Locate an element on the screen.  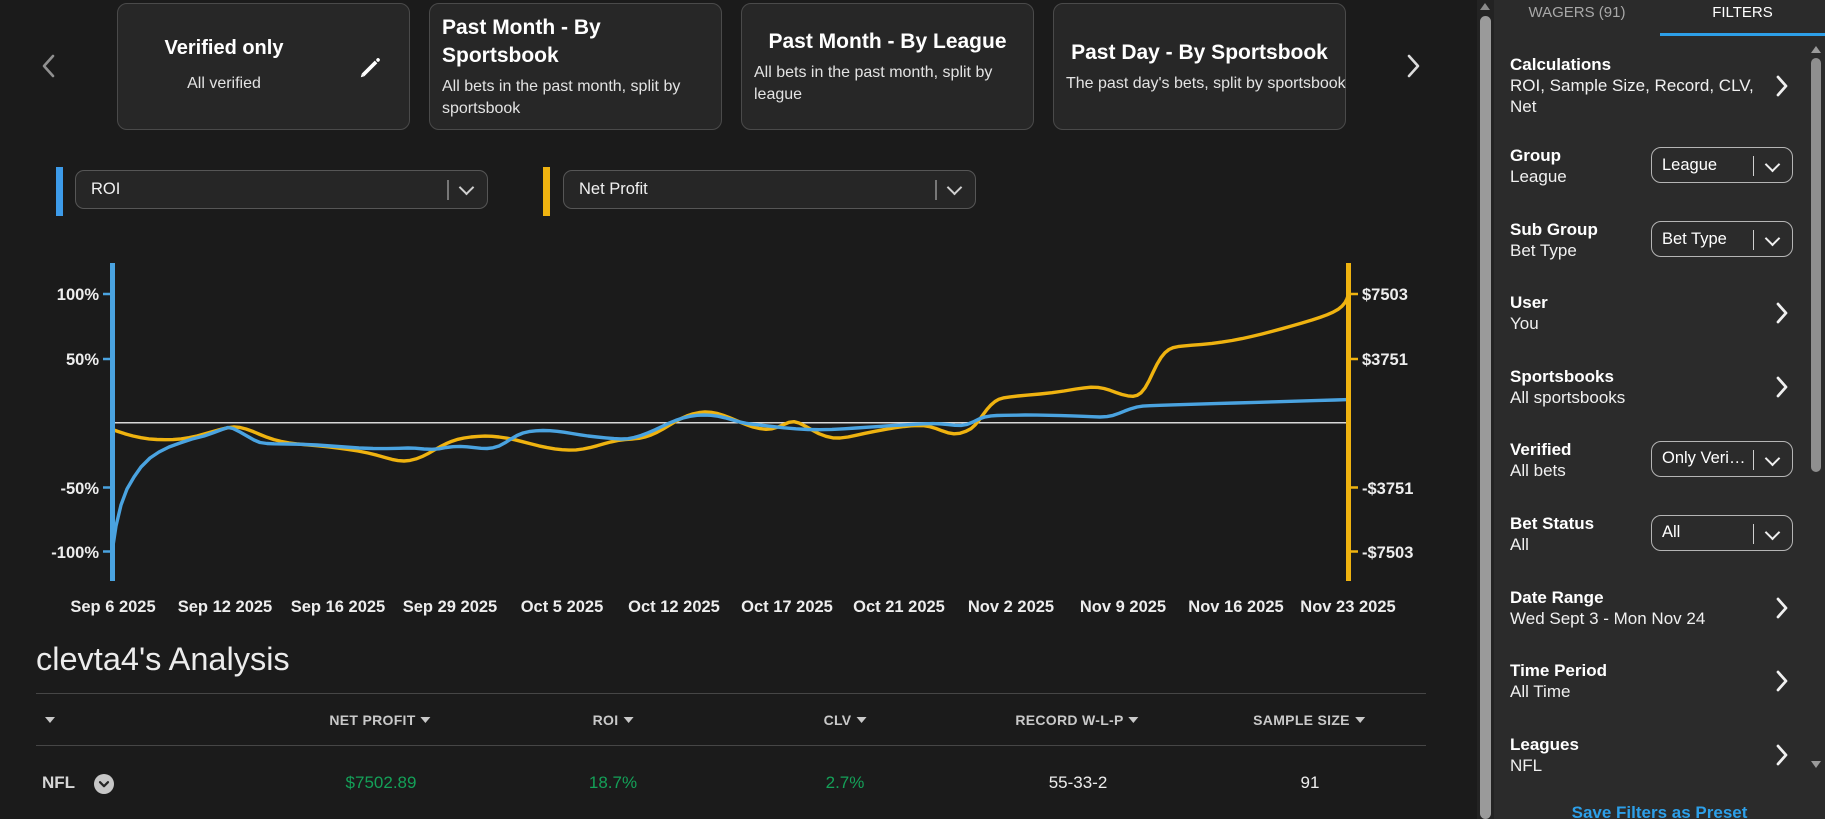
svg-text: -$3751 is located at coordinates (1387, 489).